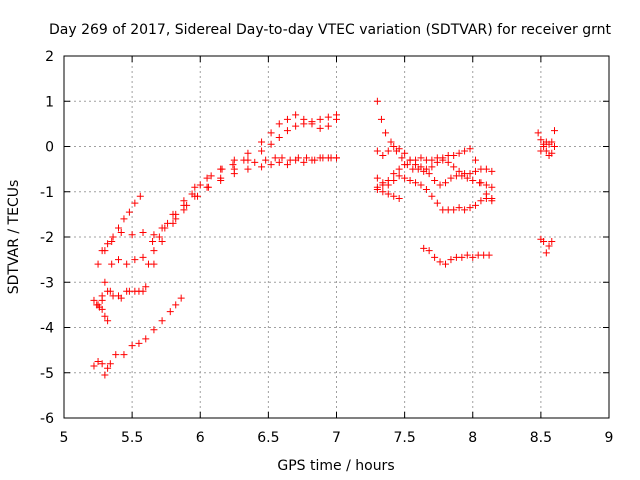 This screenshot has width=640, height=480. Describe the element at coordinates (47, 419) in the screenshot. I see `y-tick-label: -6` at that location.